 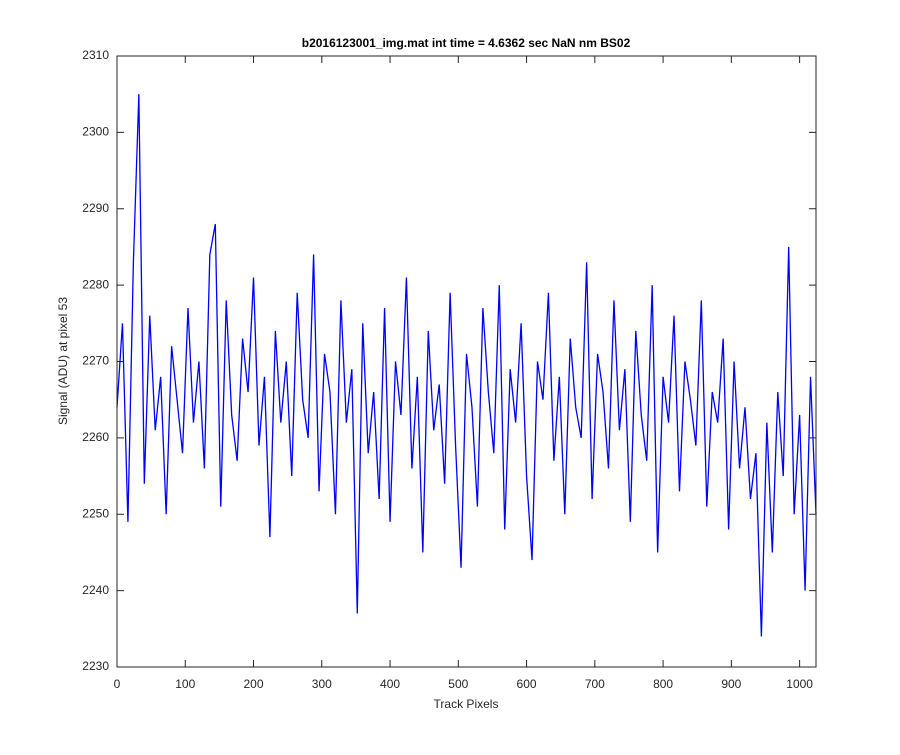 I want to click on x-tick-label: 900, so click(x=731, y=684).